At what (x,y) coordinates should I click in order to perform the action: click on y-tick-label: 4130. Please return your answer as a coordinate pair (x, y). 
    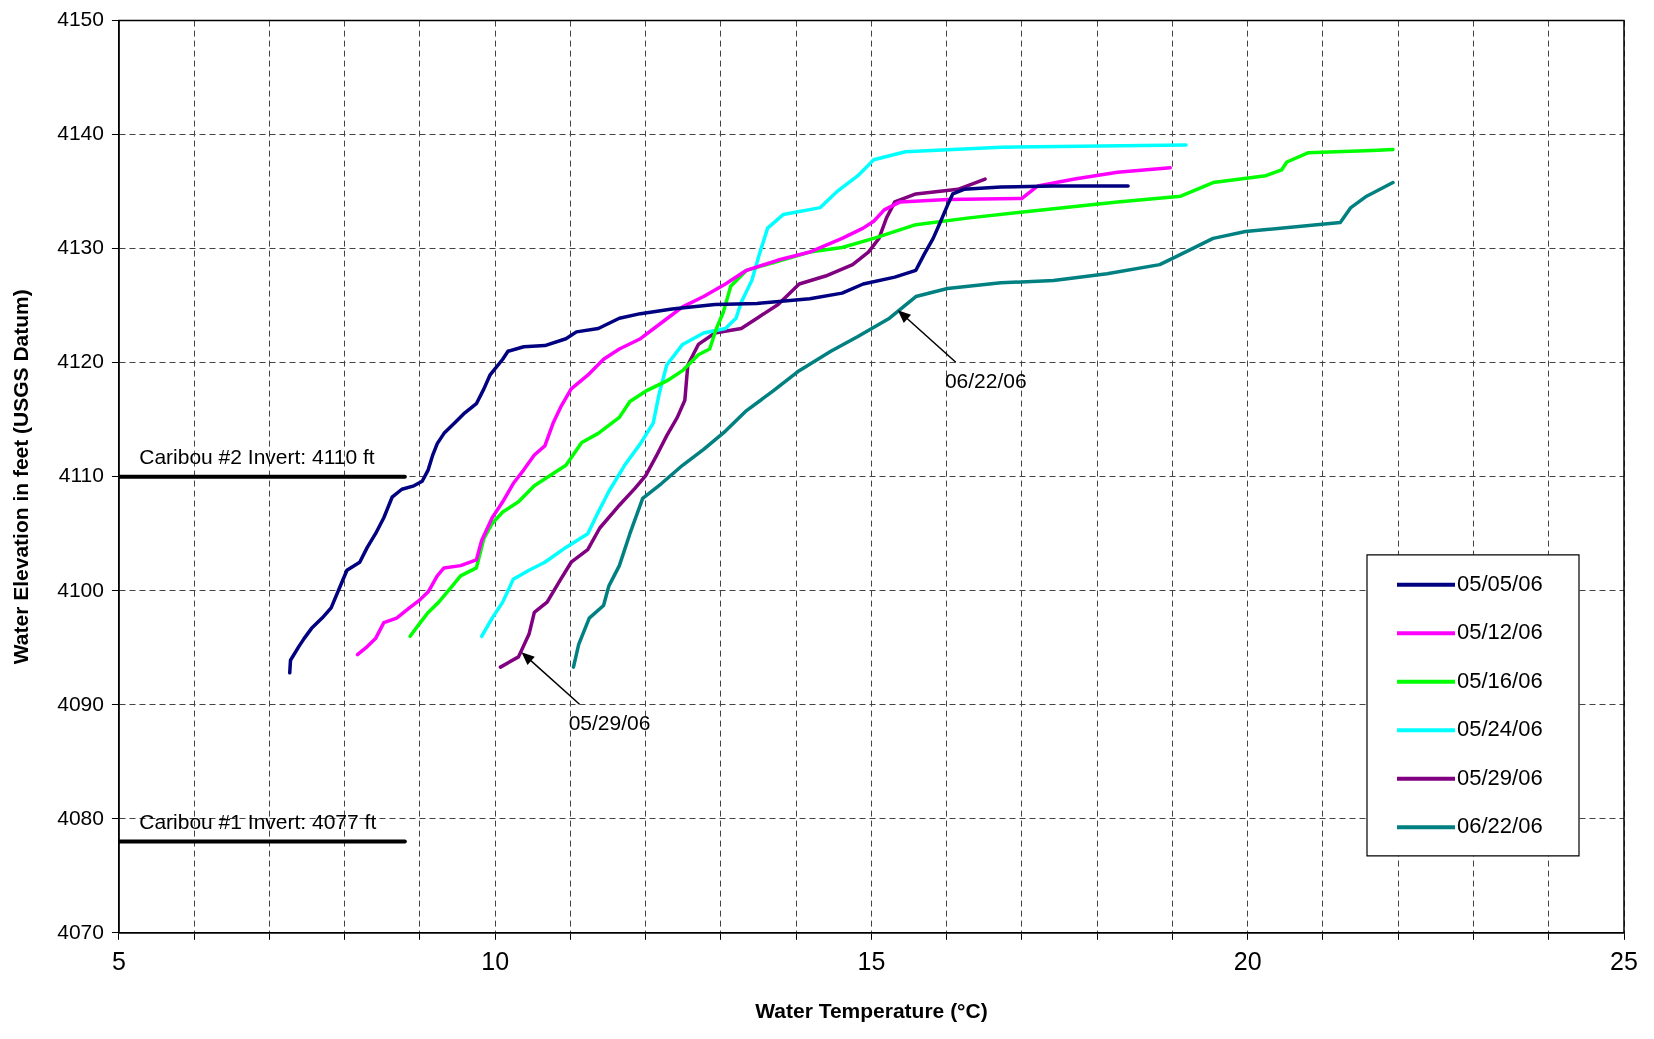
    Looking at the image, I should click on (80, 247).